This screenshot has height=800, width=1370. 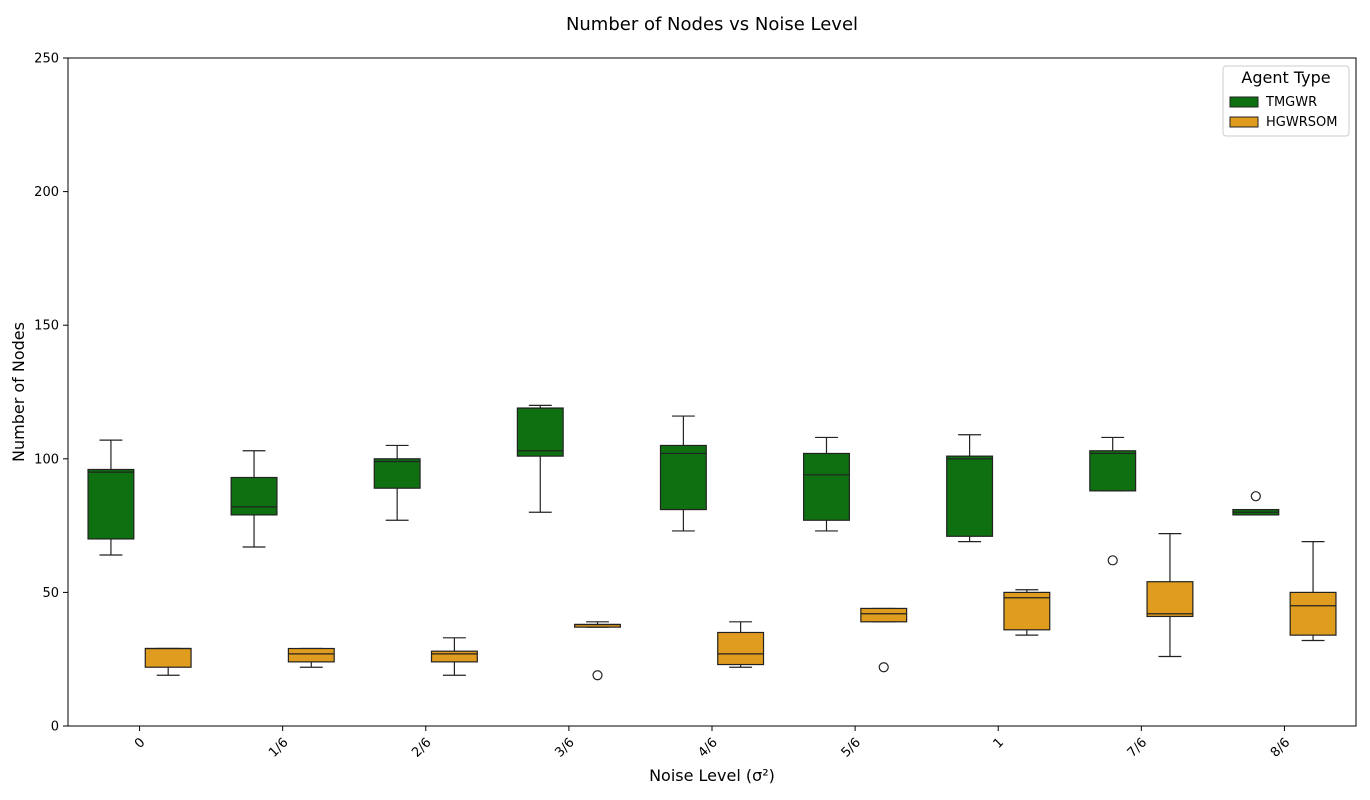 What do you see at coordinates (46, 59) in the screenshot?
I see `y-tick-label: 250` at bounding box center [46, 59].